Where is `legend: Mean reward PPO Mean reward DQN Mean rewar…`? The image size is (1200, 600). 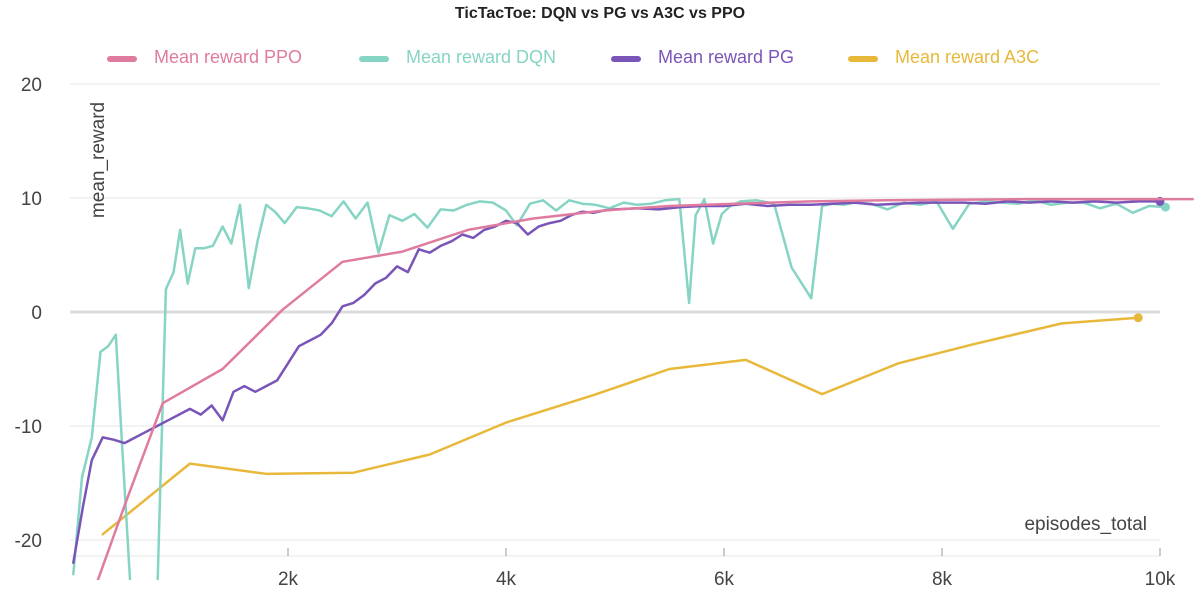
legend: Mean reward PPO Mean reward DQN Mean rewar… is located at coordinates (573, 57).